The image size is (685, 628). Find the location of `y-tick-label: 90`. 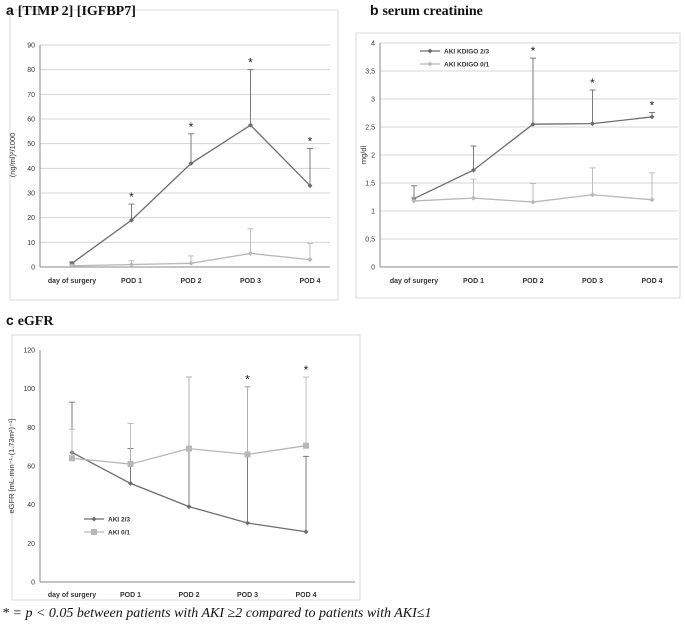

y-tick-label: 90 is located at coordinates (31, 46).